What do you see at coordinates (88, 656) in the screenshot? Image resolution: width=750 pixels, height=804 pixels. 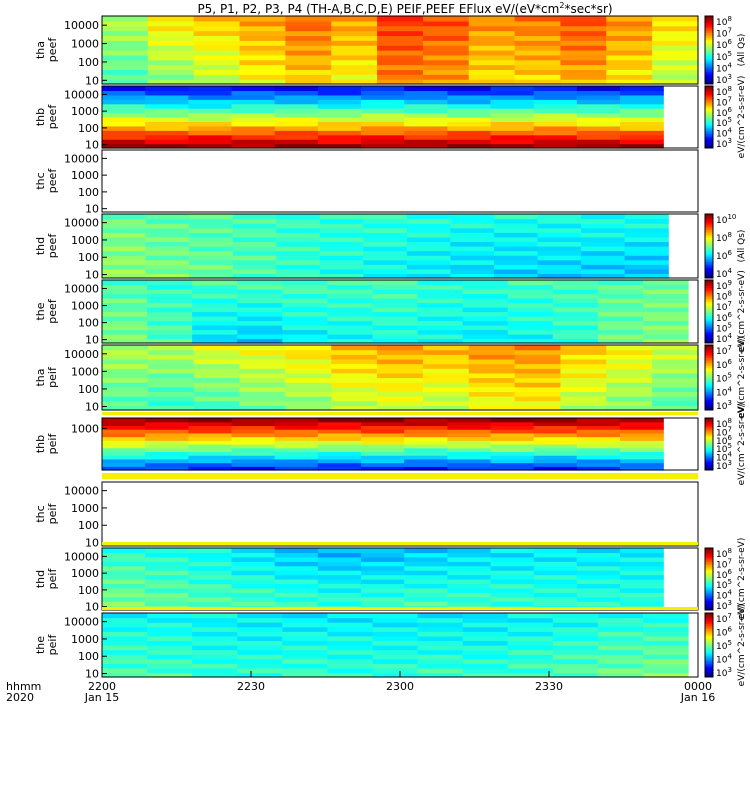 I see `y-tick-label: 100` at bounding box center [88, 656].